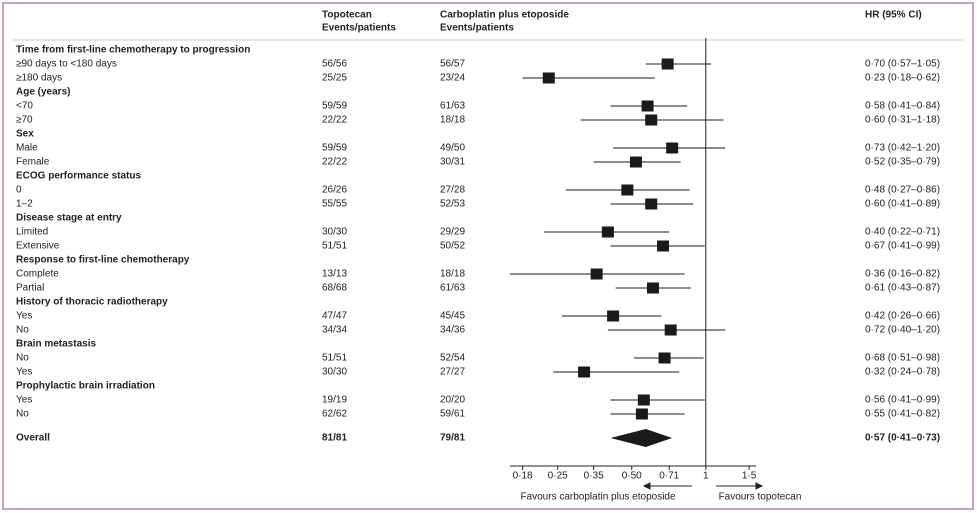 Image resolution: width=977 pixels, height=513 pixels. What do you see at coordinates (523, 476) in the screenshot?
I see `x-tick-label: 0·18` at bounding box center [523, 476].